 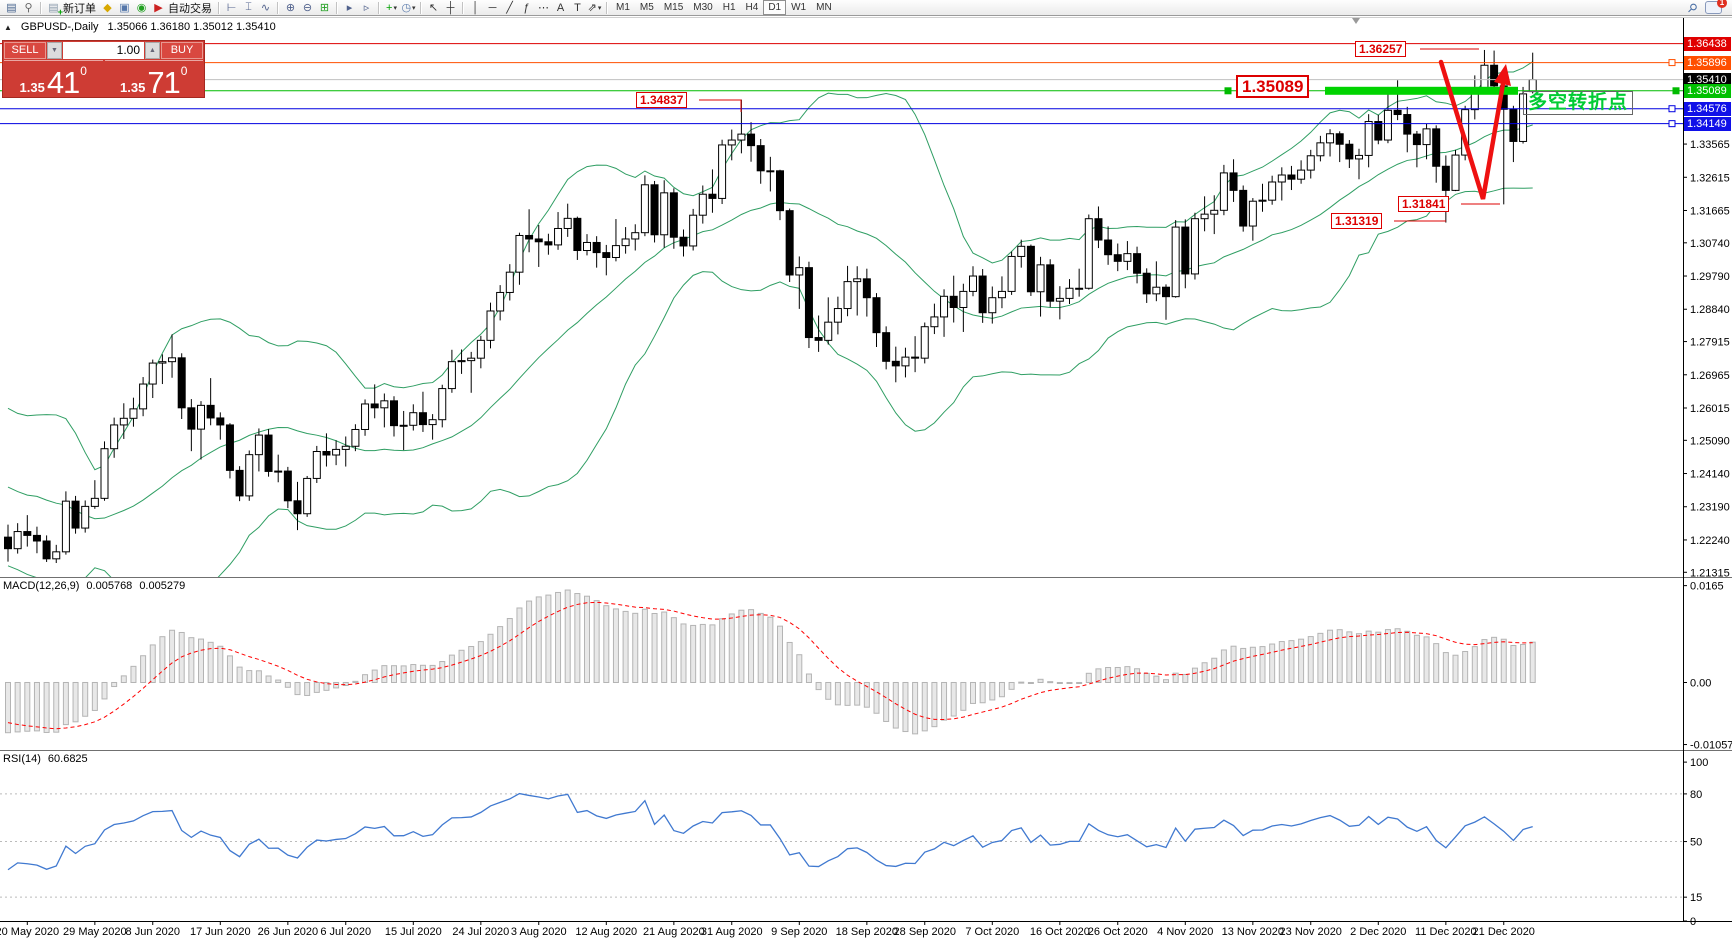 What do you see at coordinates (1311, 932) in the screenshot?
I see `svg-text: 23 Nov 2020` at bounding box center [1311, 932].